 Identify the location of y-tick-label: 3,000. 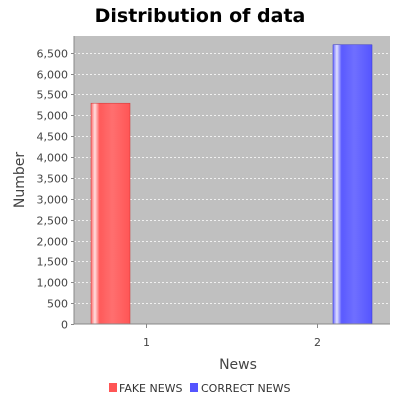
(53, 200).